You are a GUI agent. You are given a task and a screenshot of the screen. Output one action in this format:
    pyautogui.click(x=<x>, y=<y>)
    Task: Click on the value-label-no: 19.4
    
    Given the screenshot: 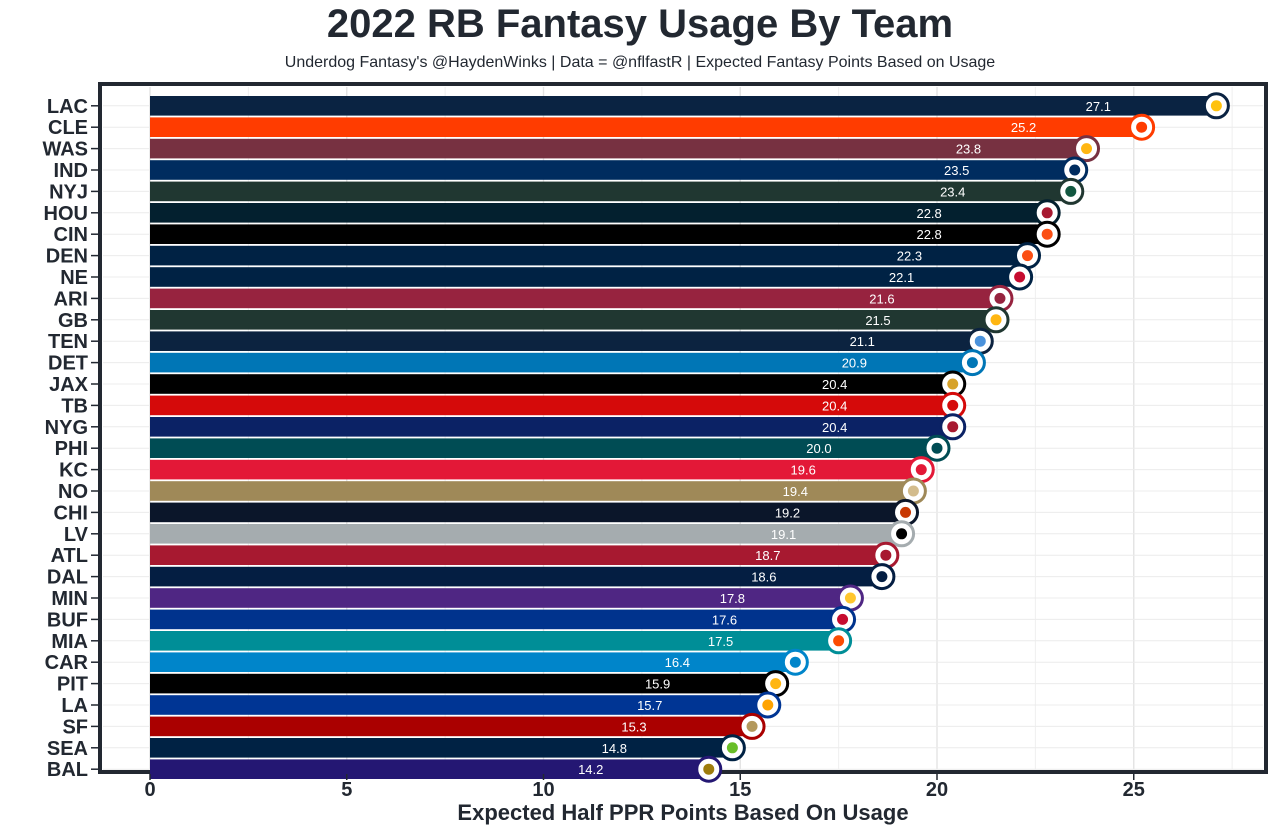 What is the action you would take?
    pyautogui.click(x=795, y=491)
    